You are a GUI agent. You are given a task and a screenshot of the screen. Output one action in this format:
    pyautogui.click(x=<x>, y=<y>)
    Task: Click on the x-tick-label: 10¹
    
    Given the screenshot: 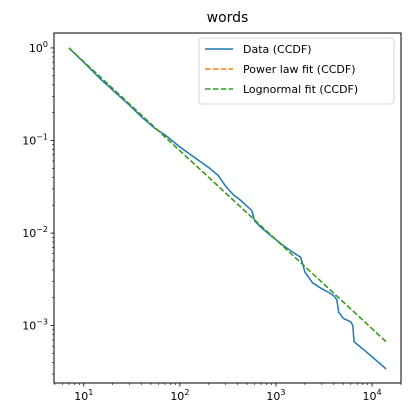 What is the action you would take?
    pyautogui.click(x=83, y=395)
    